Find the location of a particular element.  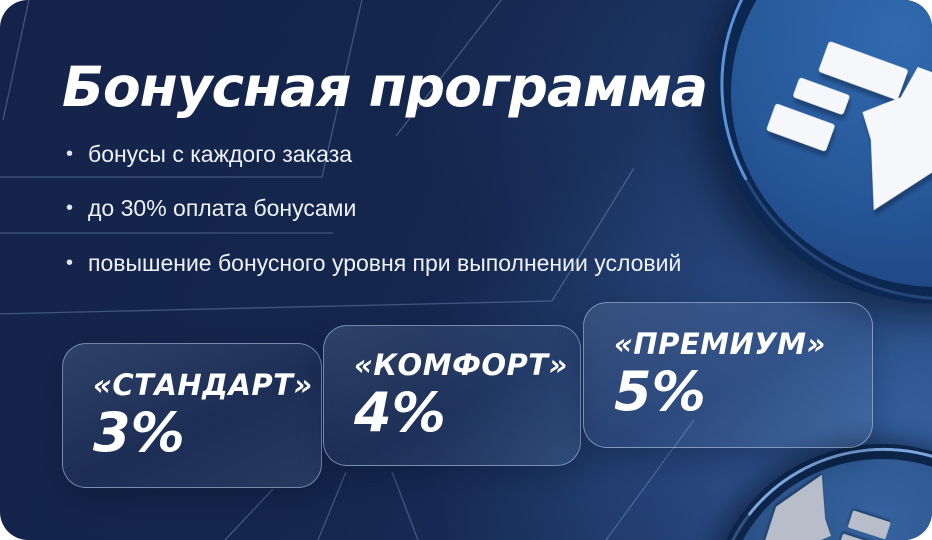

tier-card-standard: «СТАНДАРТ» 3% is located at coordinates (192, 415).